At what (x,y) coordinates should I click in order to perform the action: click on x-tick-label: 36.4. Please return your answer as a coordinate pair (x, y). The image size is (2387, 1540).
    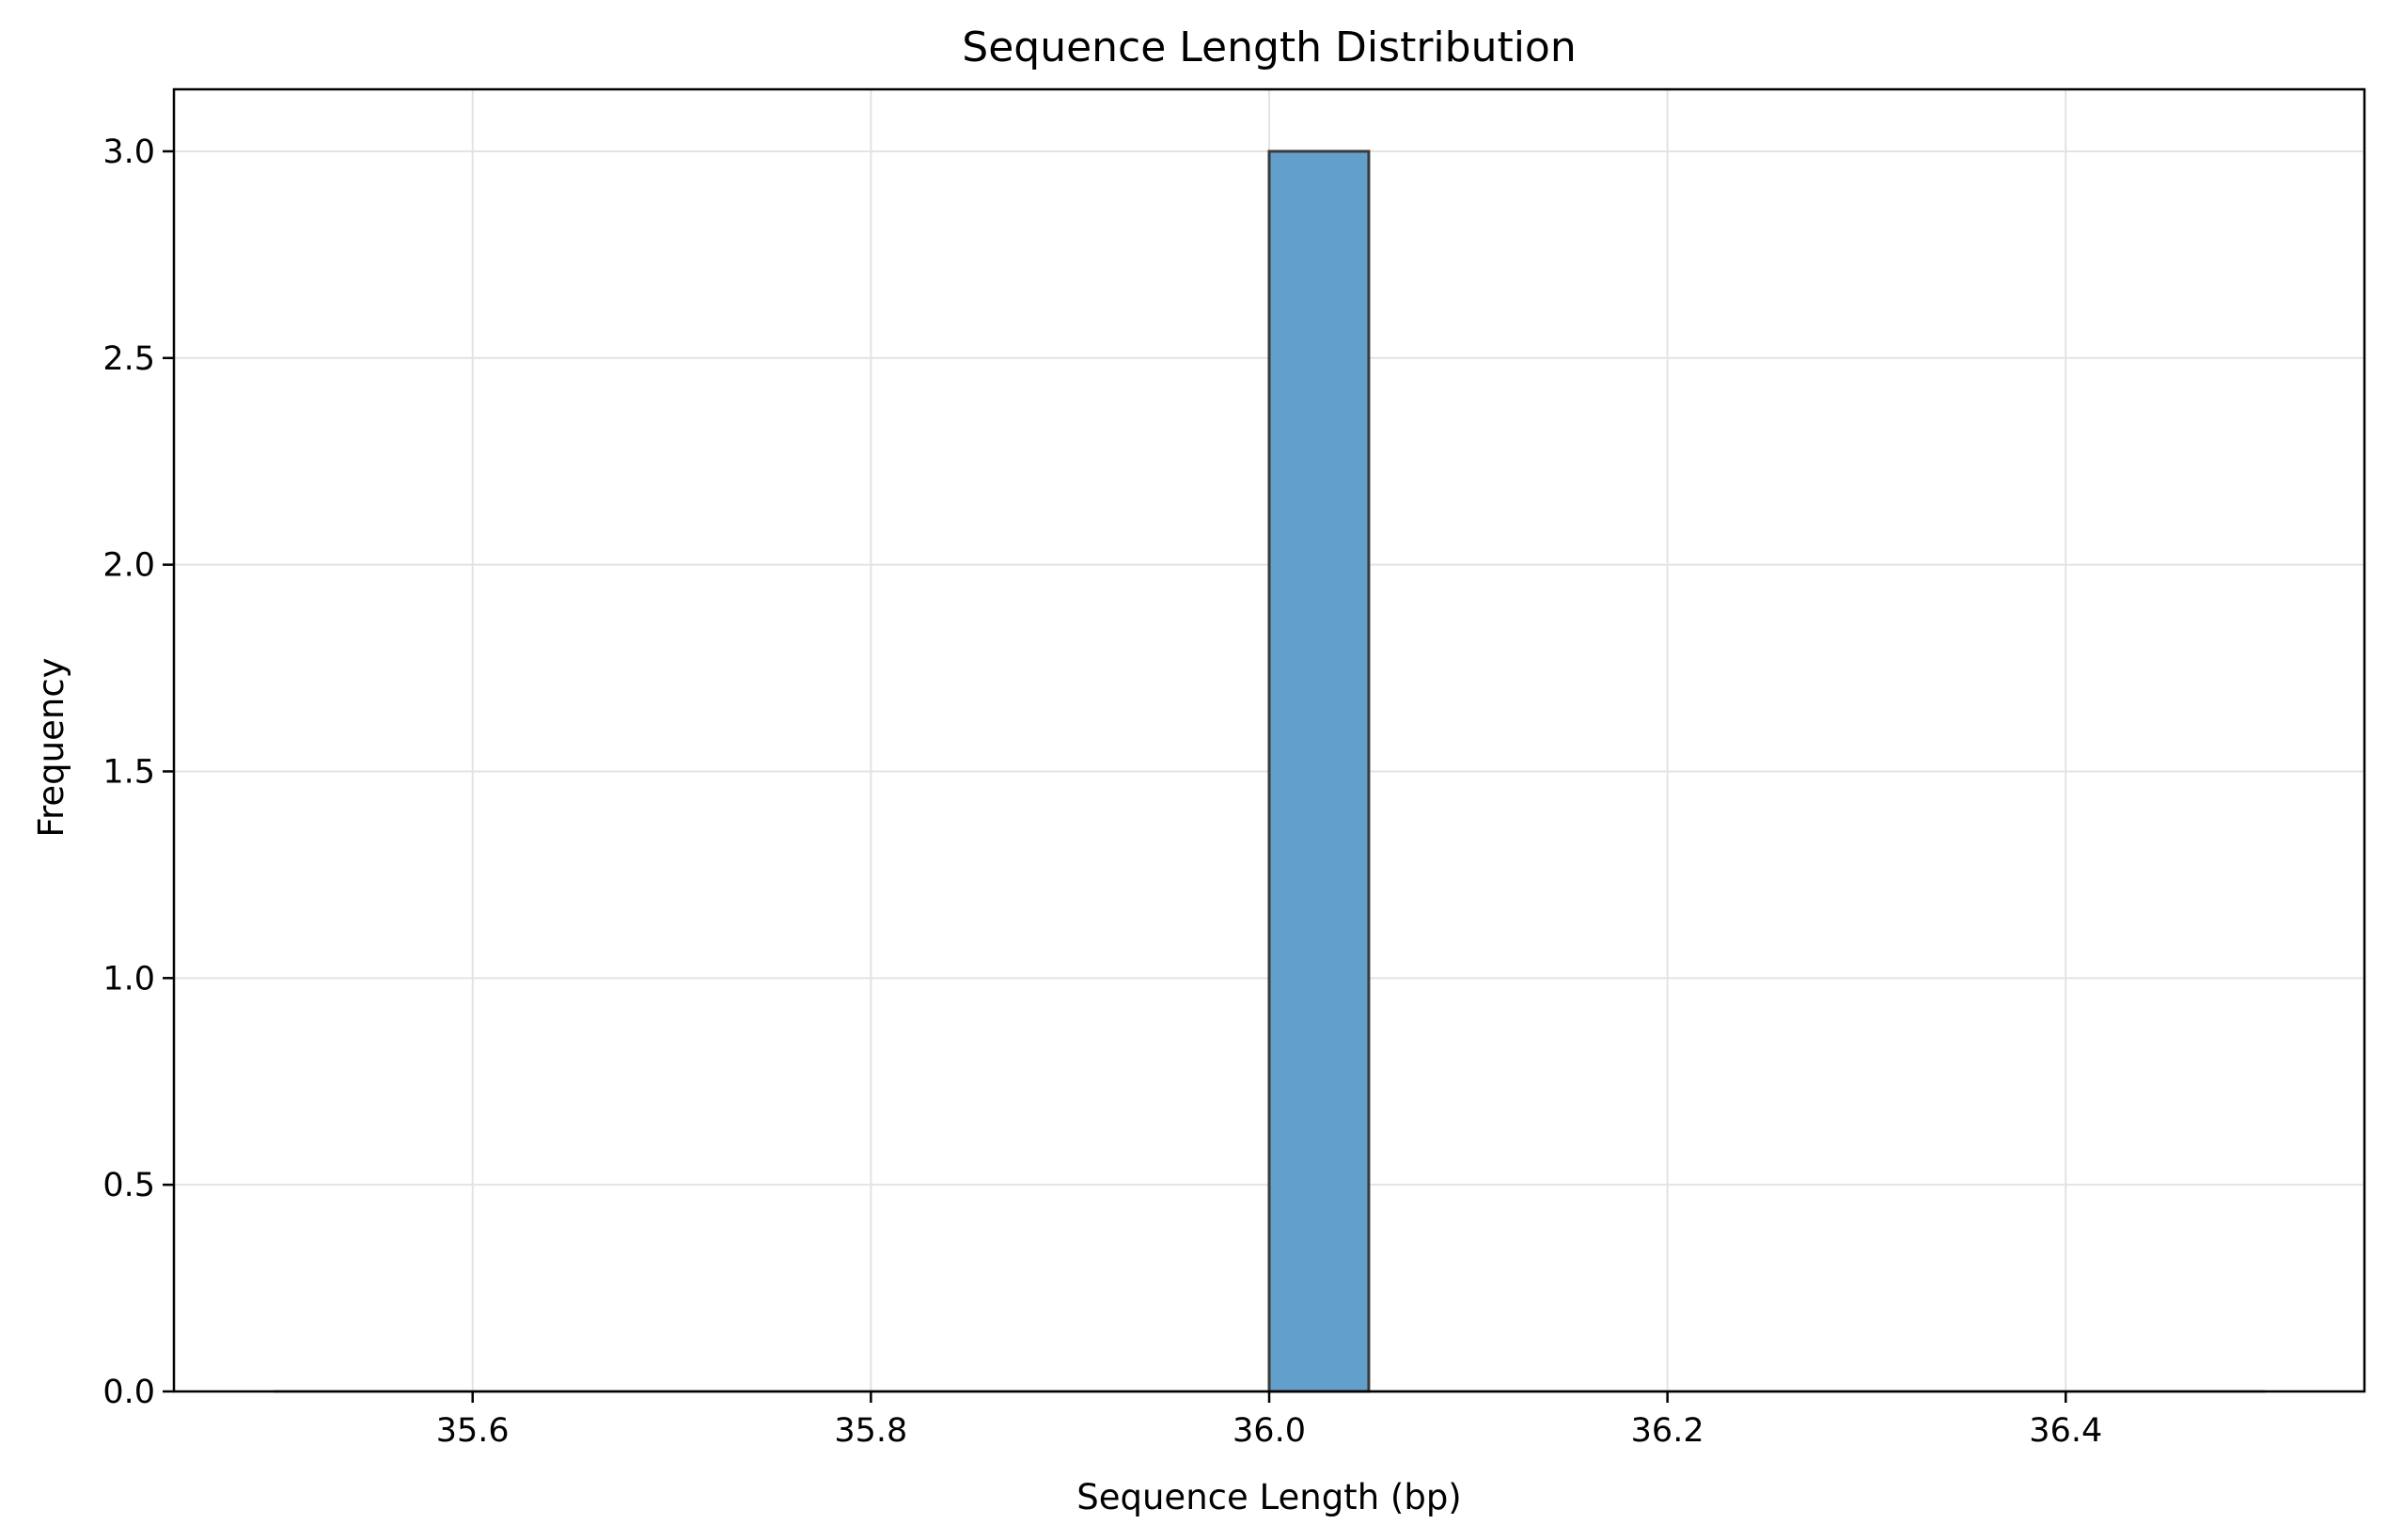
    Looking at the image, I should click on (2065, 1431).